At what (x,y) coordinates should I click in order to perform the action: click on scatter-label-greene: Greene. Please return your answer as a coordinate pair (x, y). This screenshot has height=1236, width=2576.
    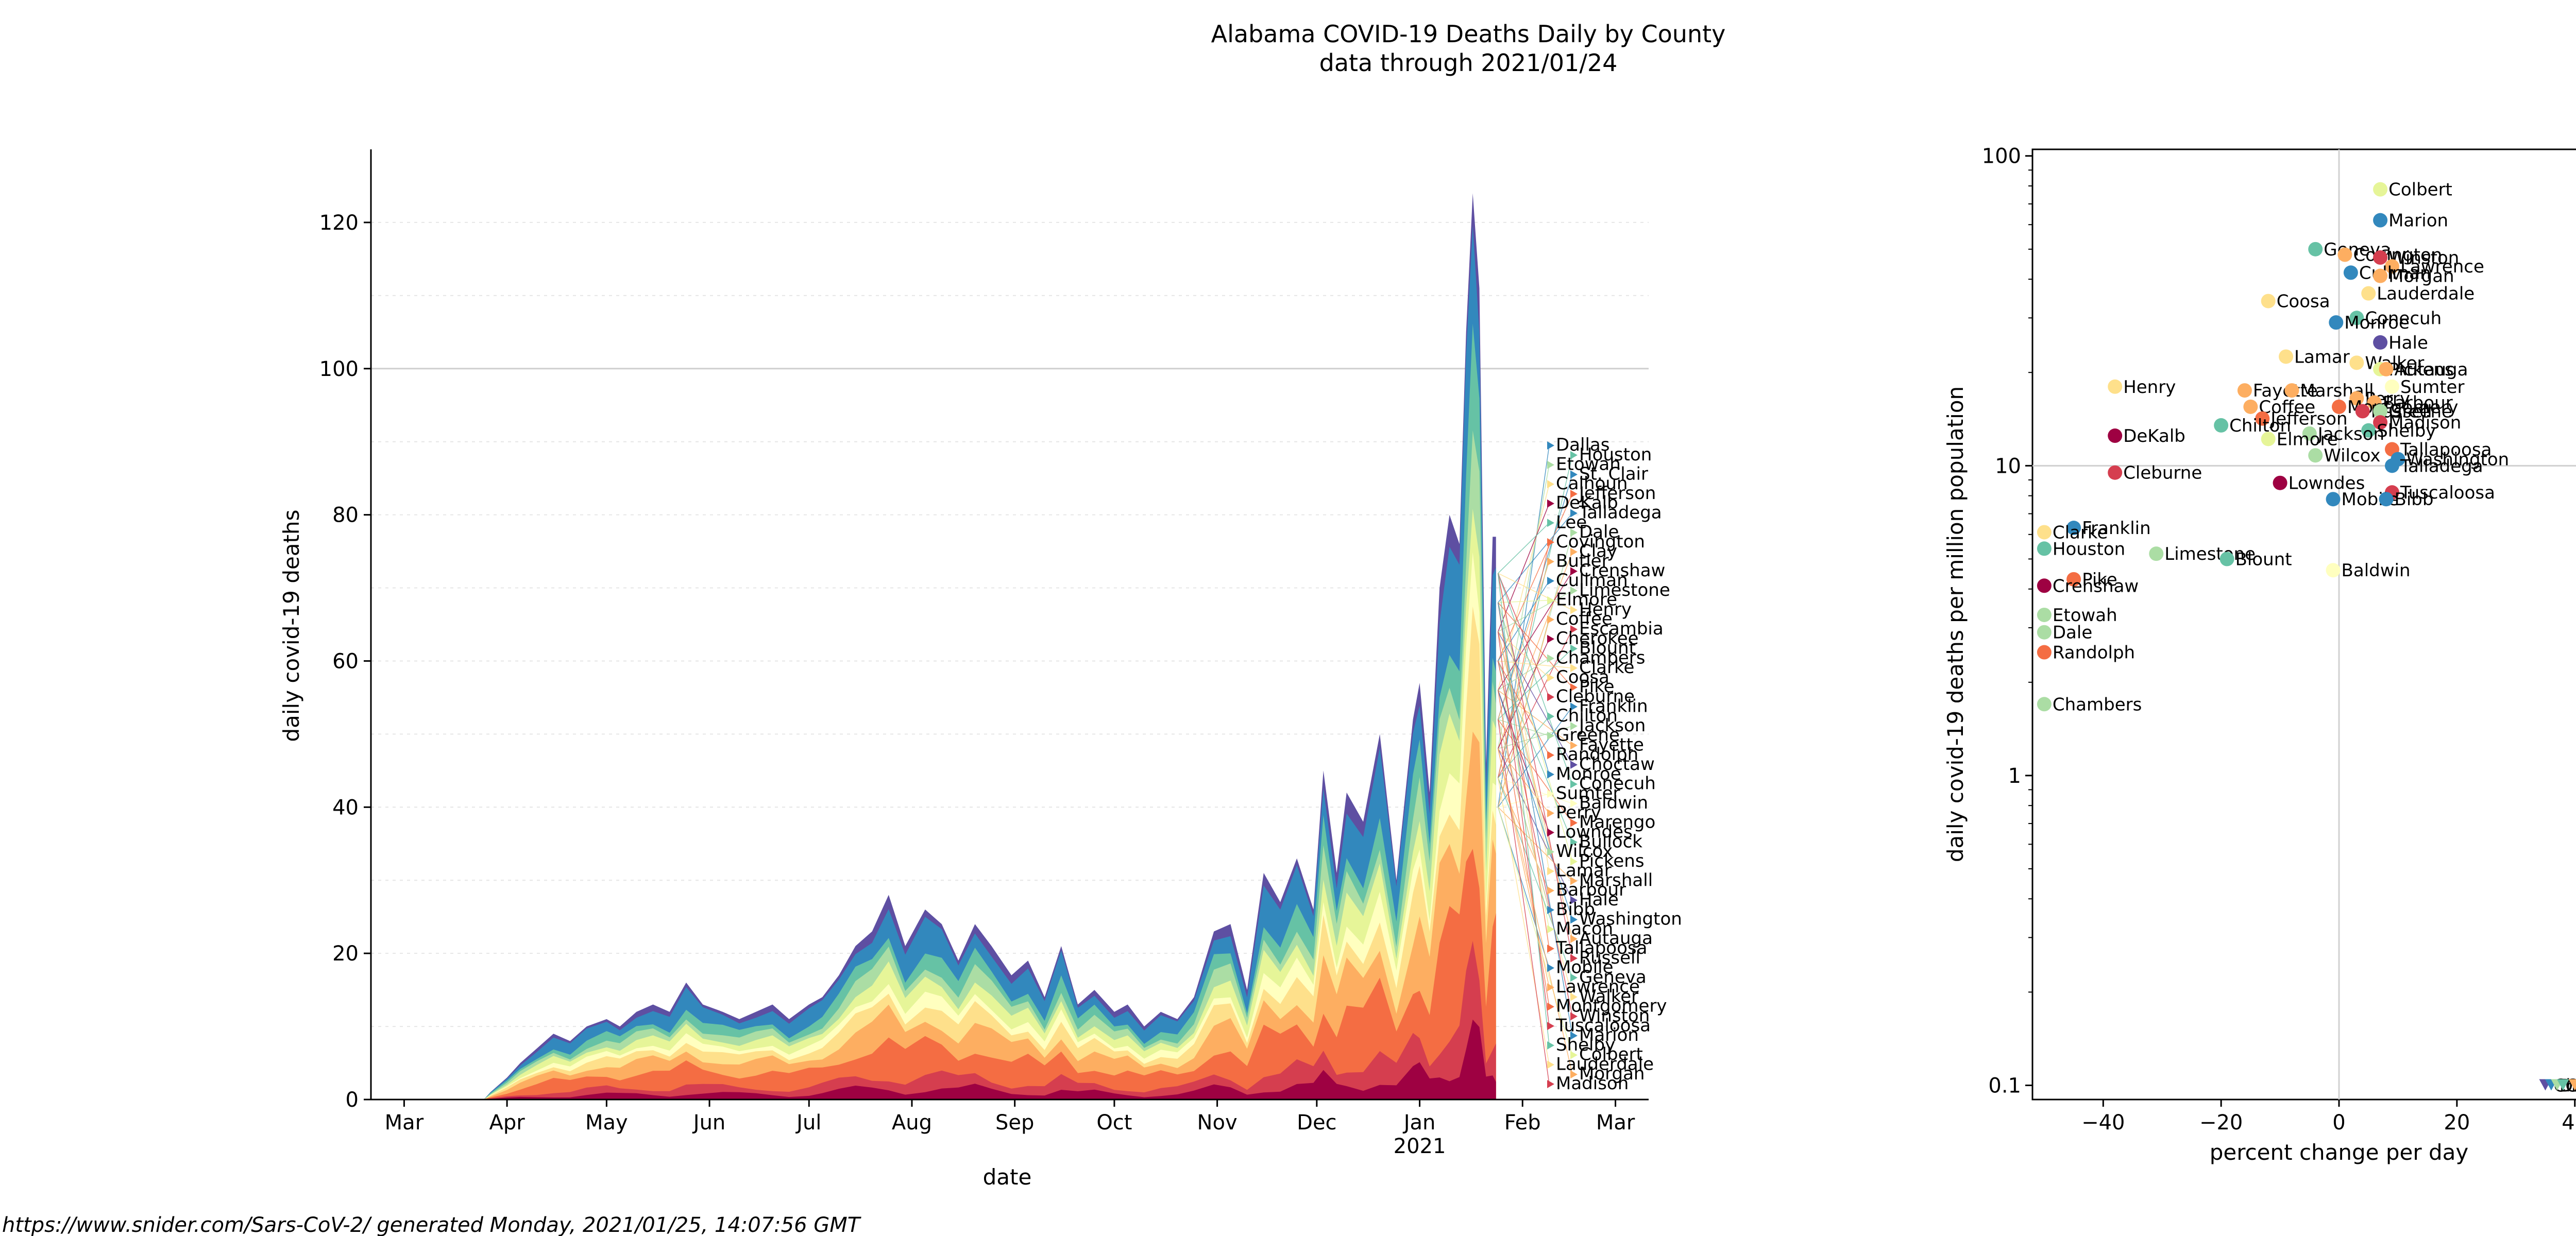
    Looking at the image, I should click on (2420, 411).